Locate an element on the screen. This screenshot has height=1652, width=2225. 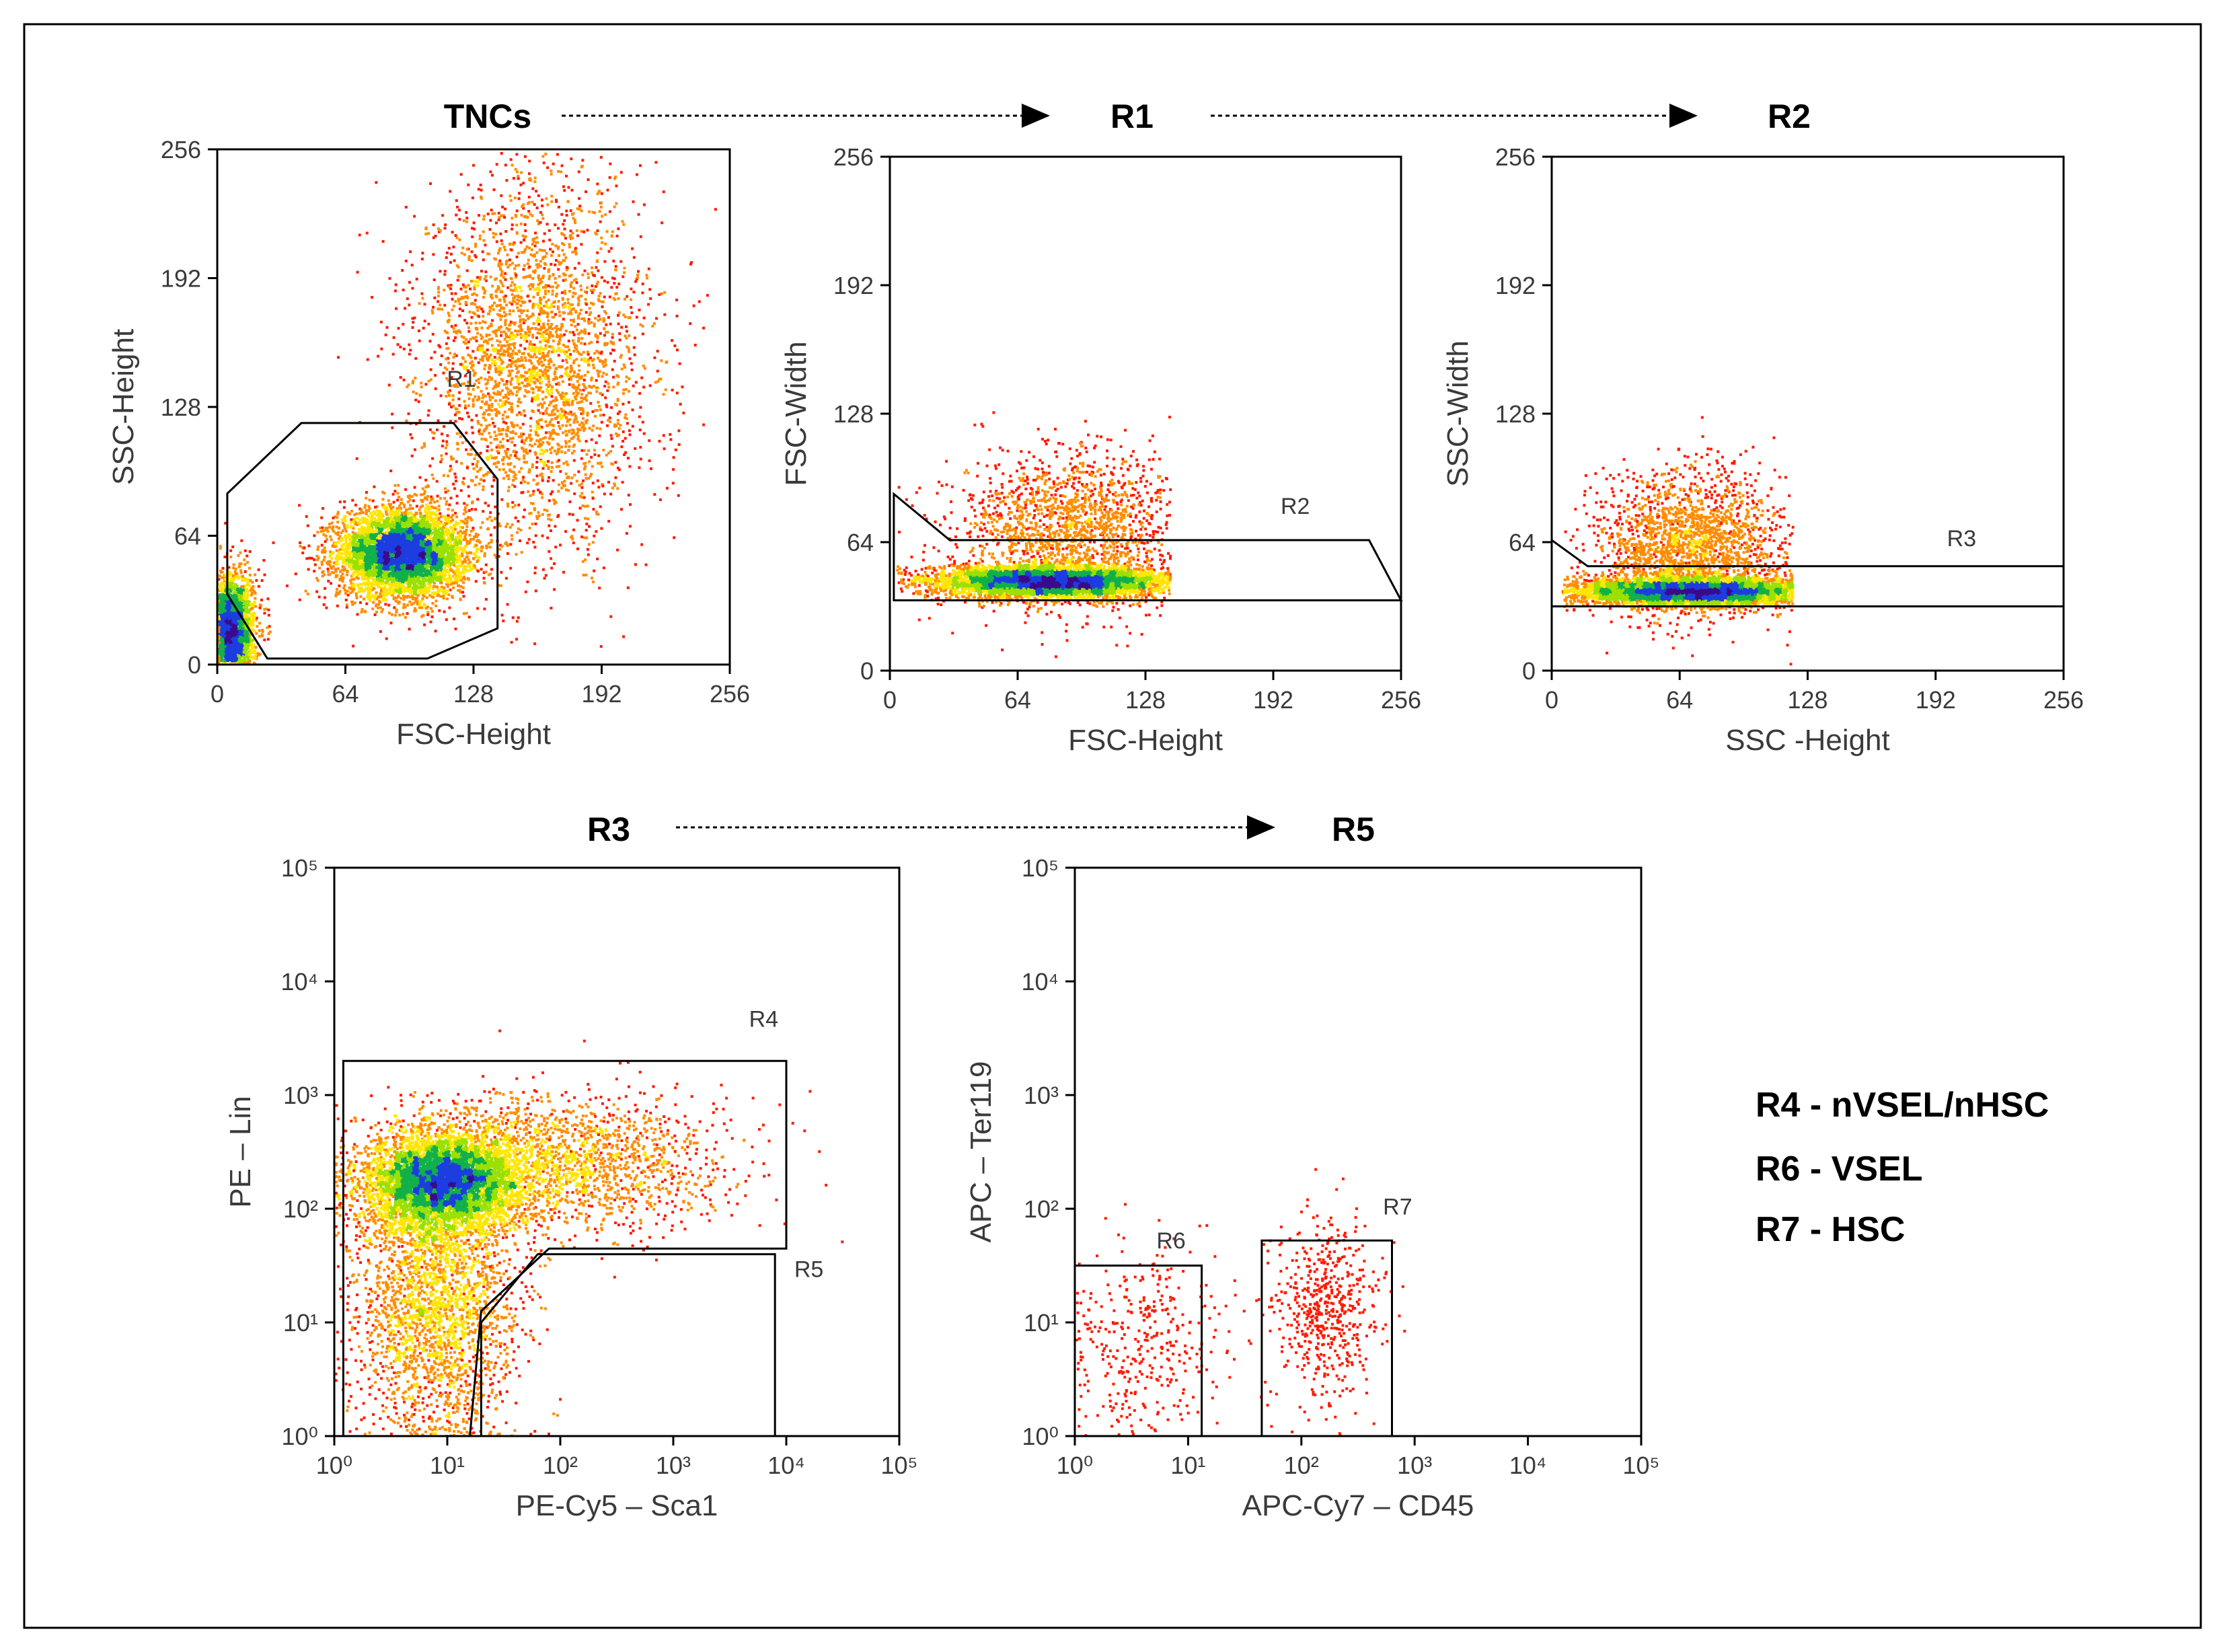
gate-r4 is located at coordinates (565, 1248).